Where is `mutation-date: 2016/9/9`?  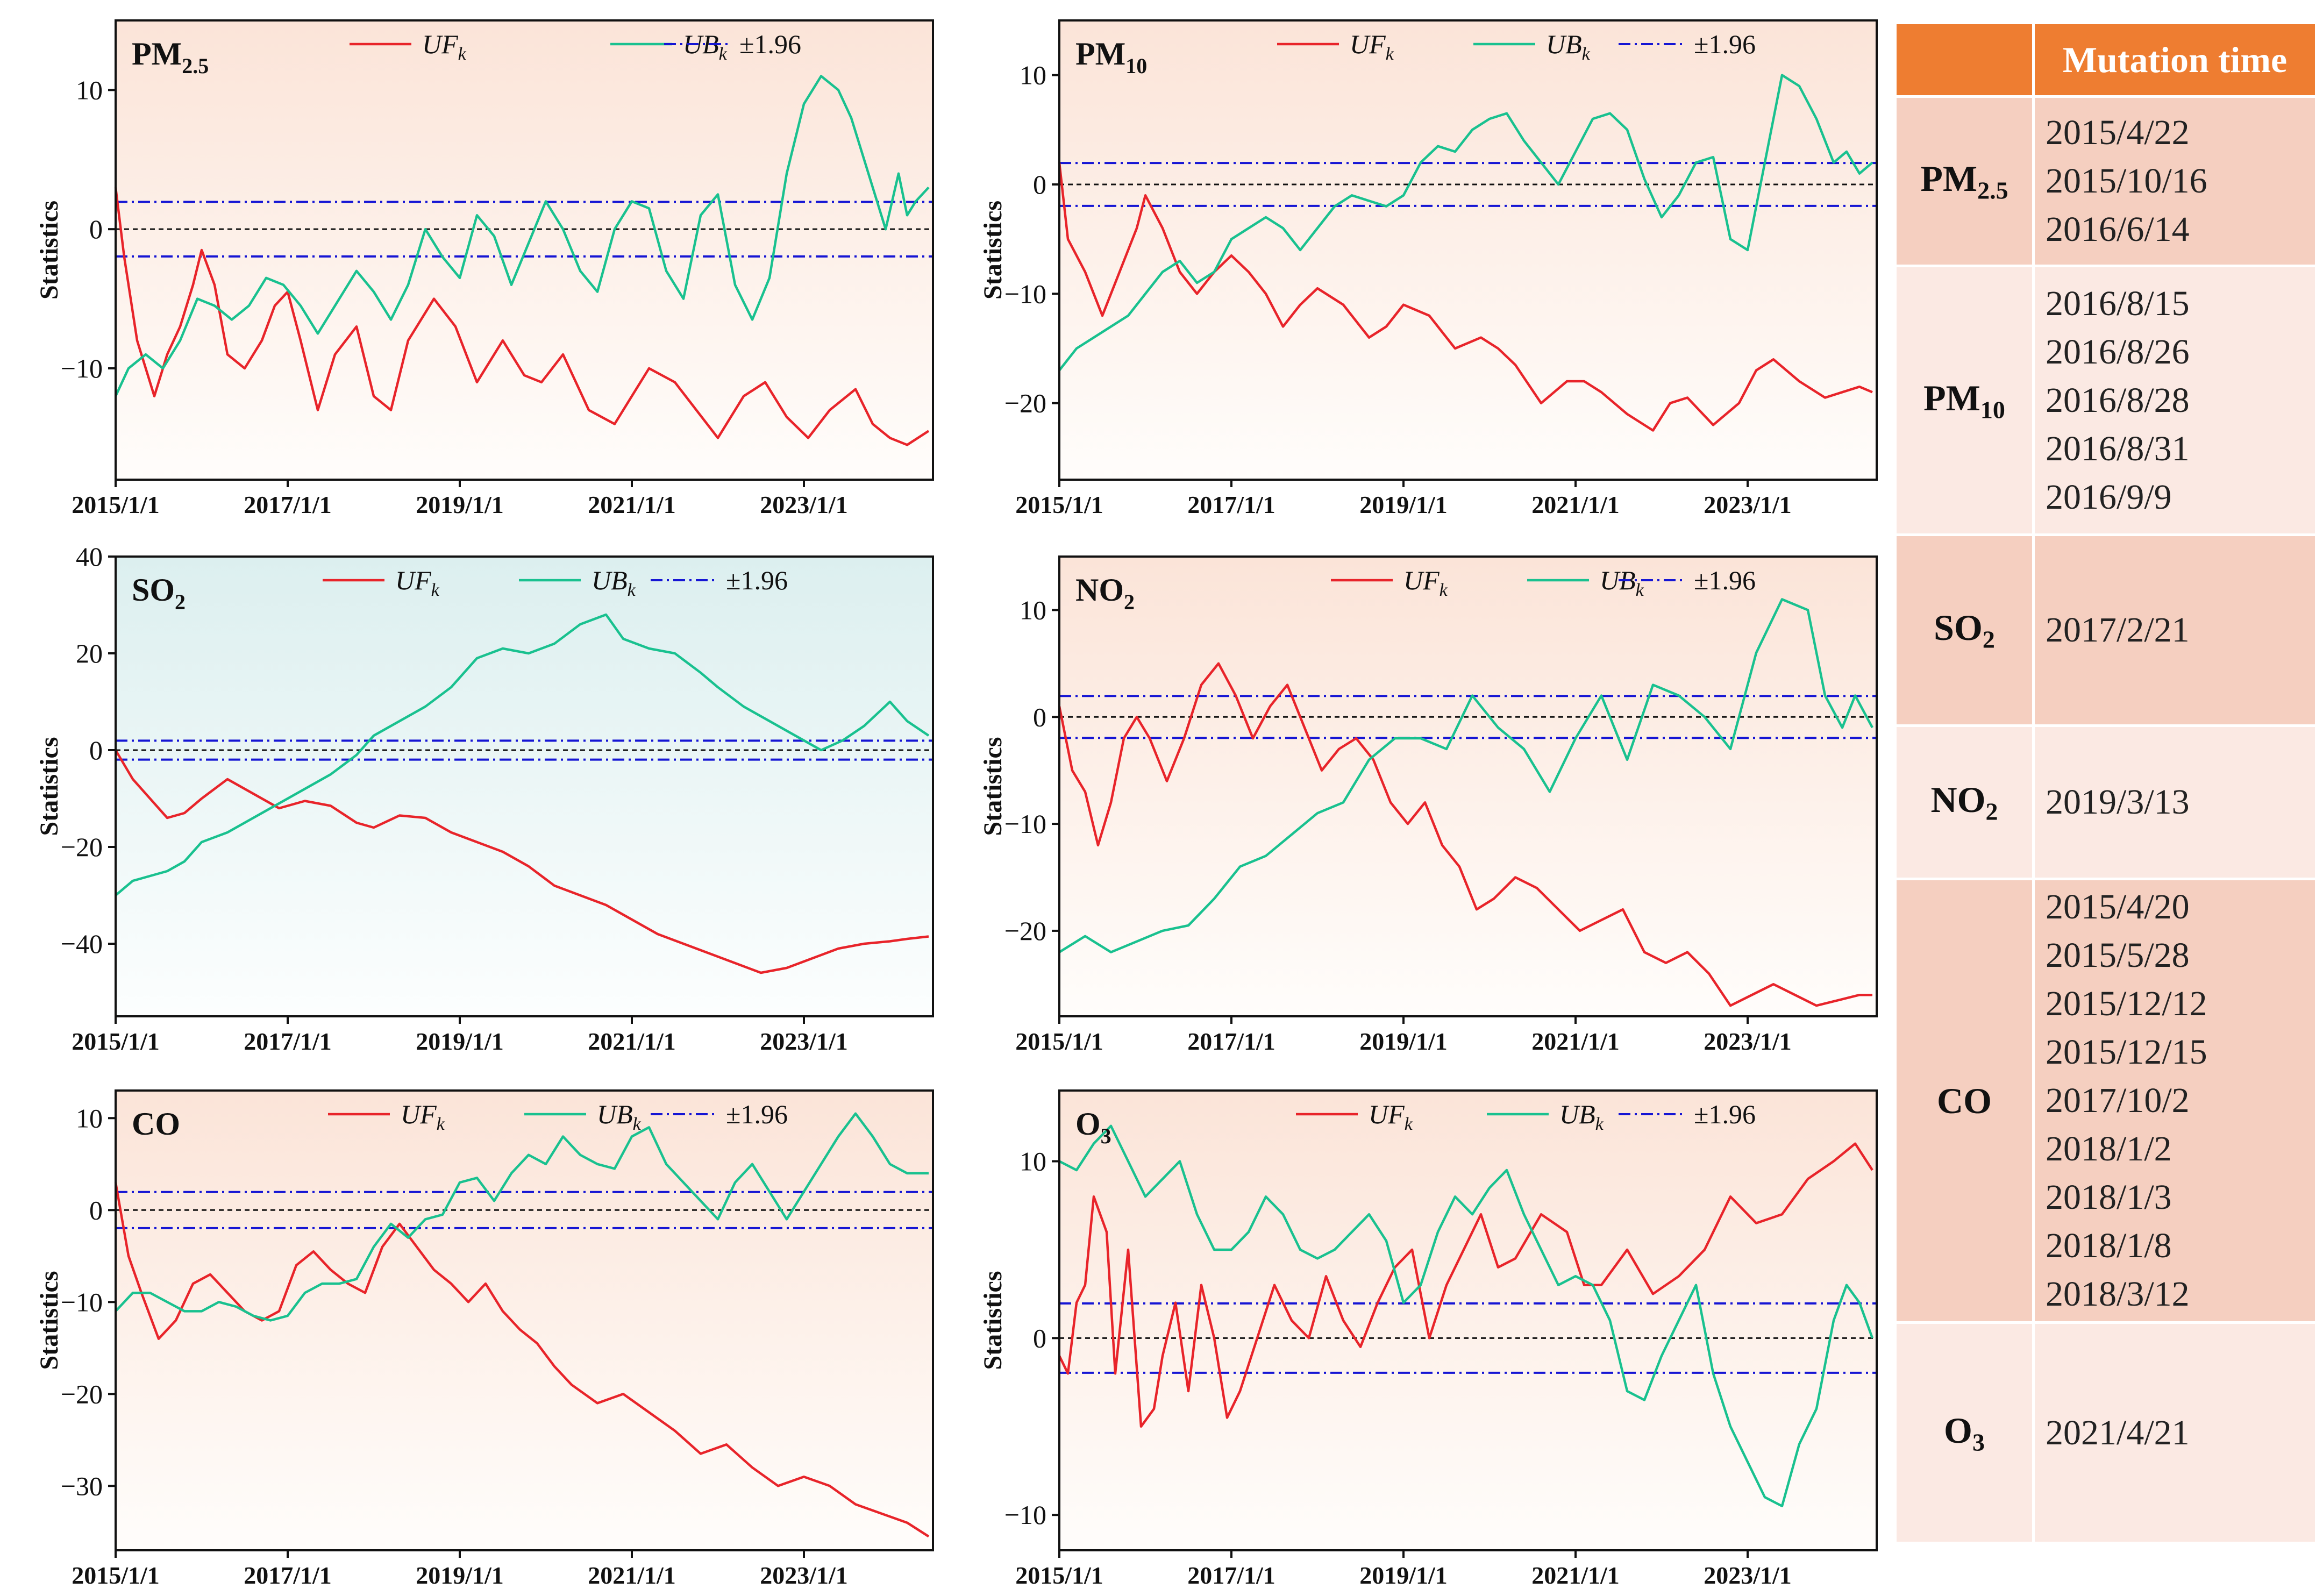
mutation-date: 2016/9/9 is located at coordinates (2109, 497).